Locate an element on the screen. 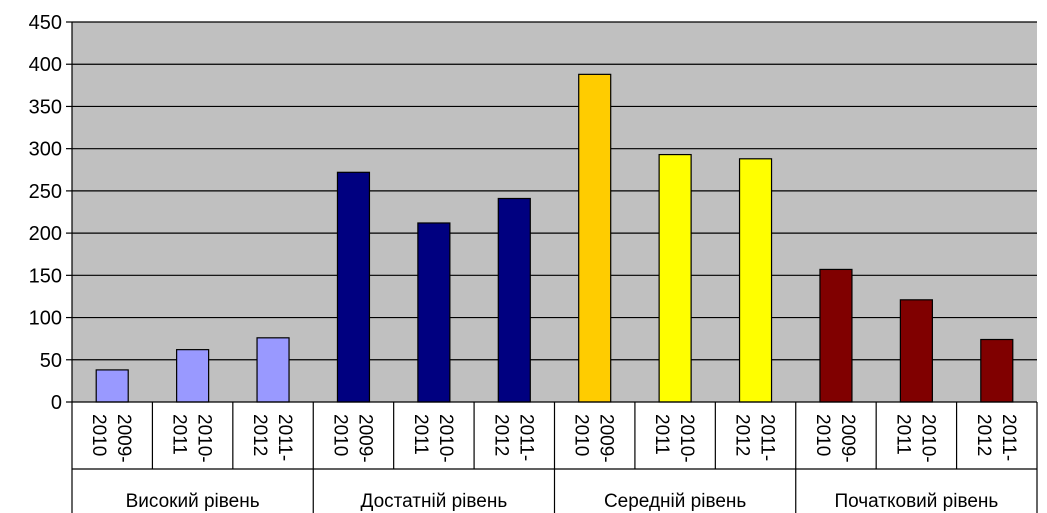 This screenshot has height=513, width=1047. y-tick-label: 100 is located at coordinates (45, 319).